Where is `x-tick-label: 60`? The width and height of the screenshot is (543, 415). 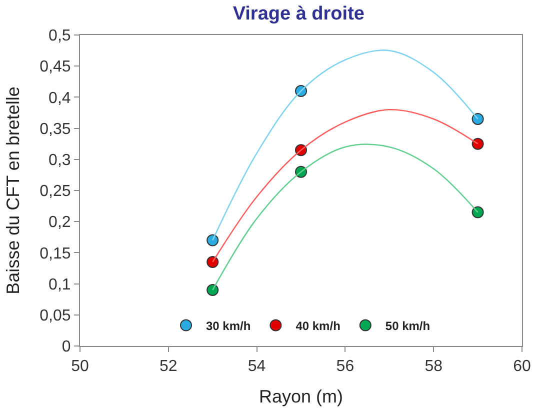
x-tick-label: 60 is located at coordinates (522, 367).